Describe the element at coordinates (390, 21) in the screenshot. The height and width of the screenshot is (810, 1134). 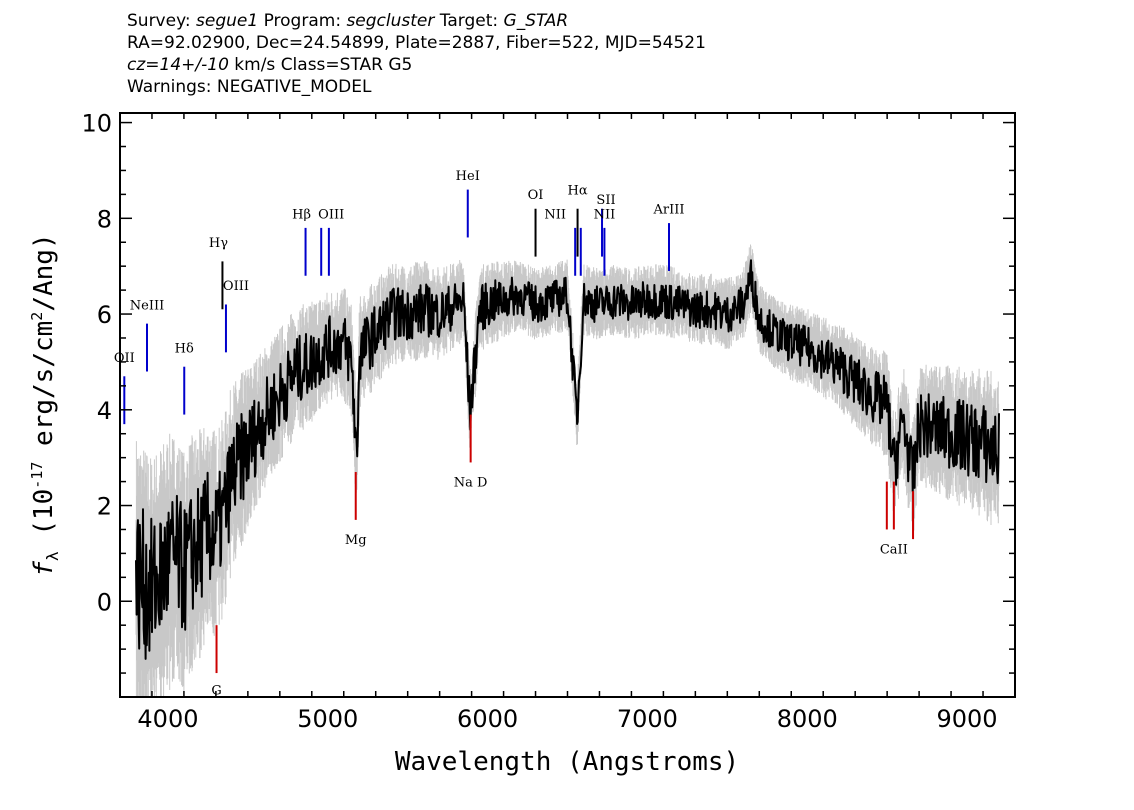
I see `program-name: segcluster` at that location.